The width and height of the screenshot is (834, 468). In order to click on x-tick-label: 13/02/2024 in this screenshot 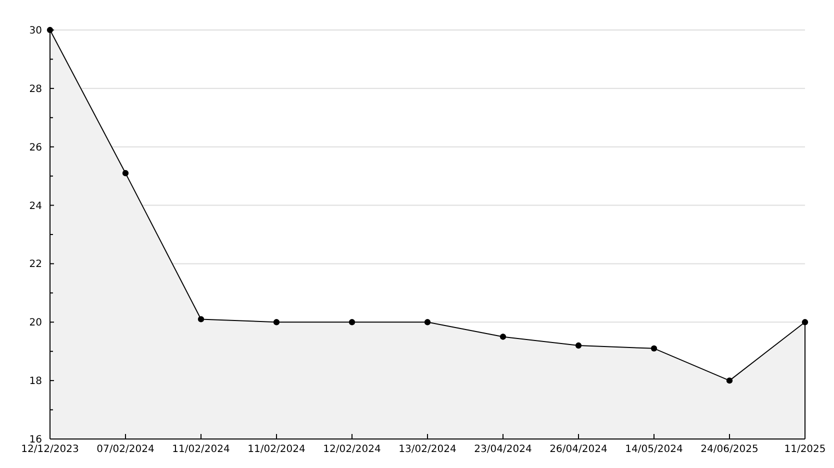, I will do `click(427, 449)`.